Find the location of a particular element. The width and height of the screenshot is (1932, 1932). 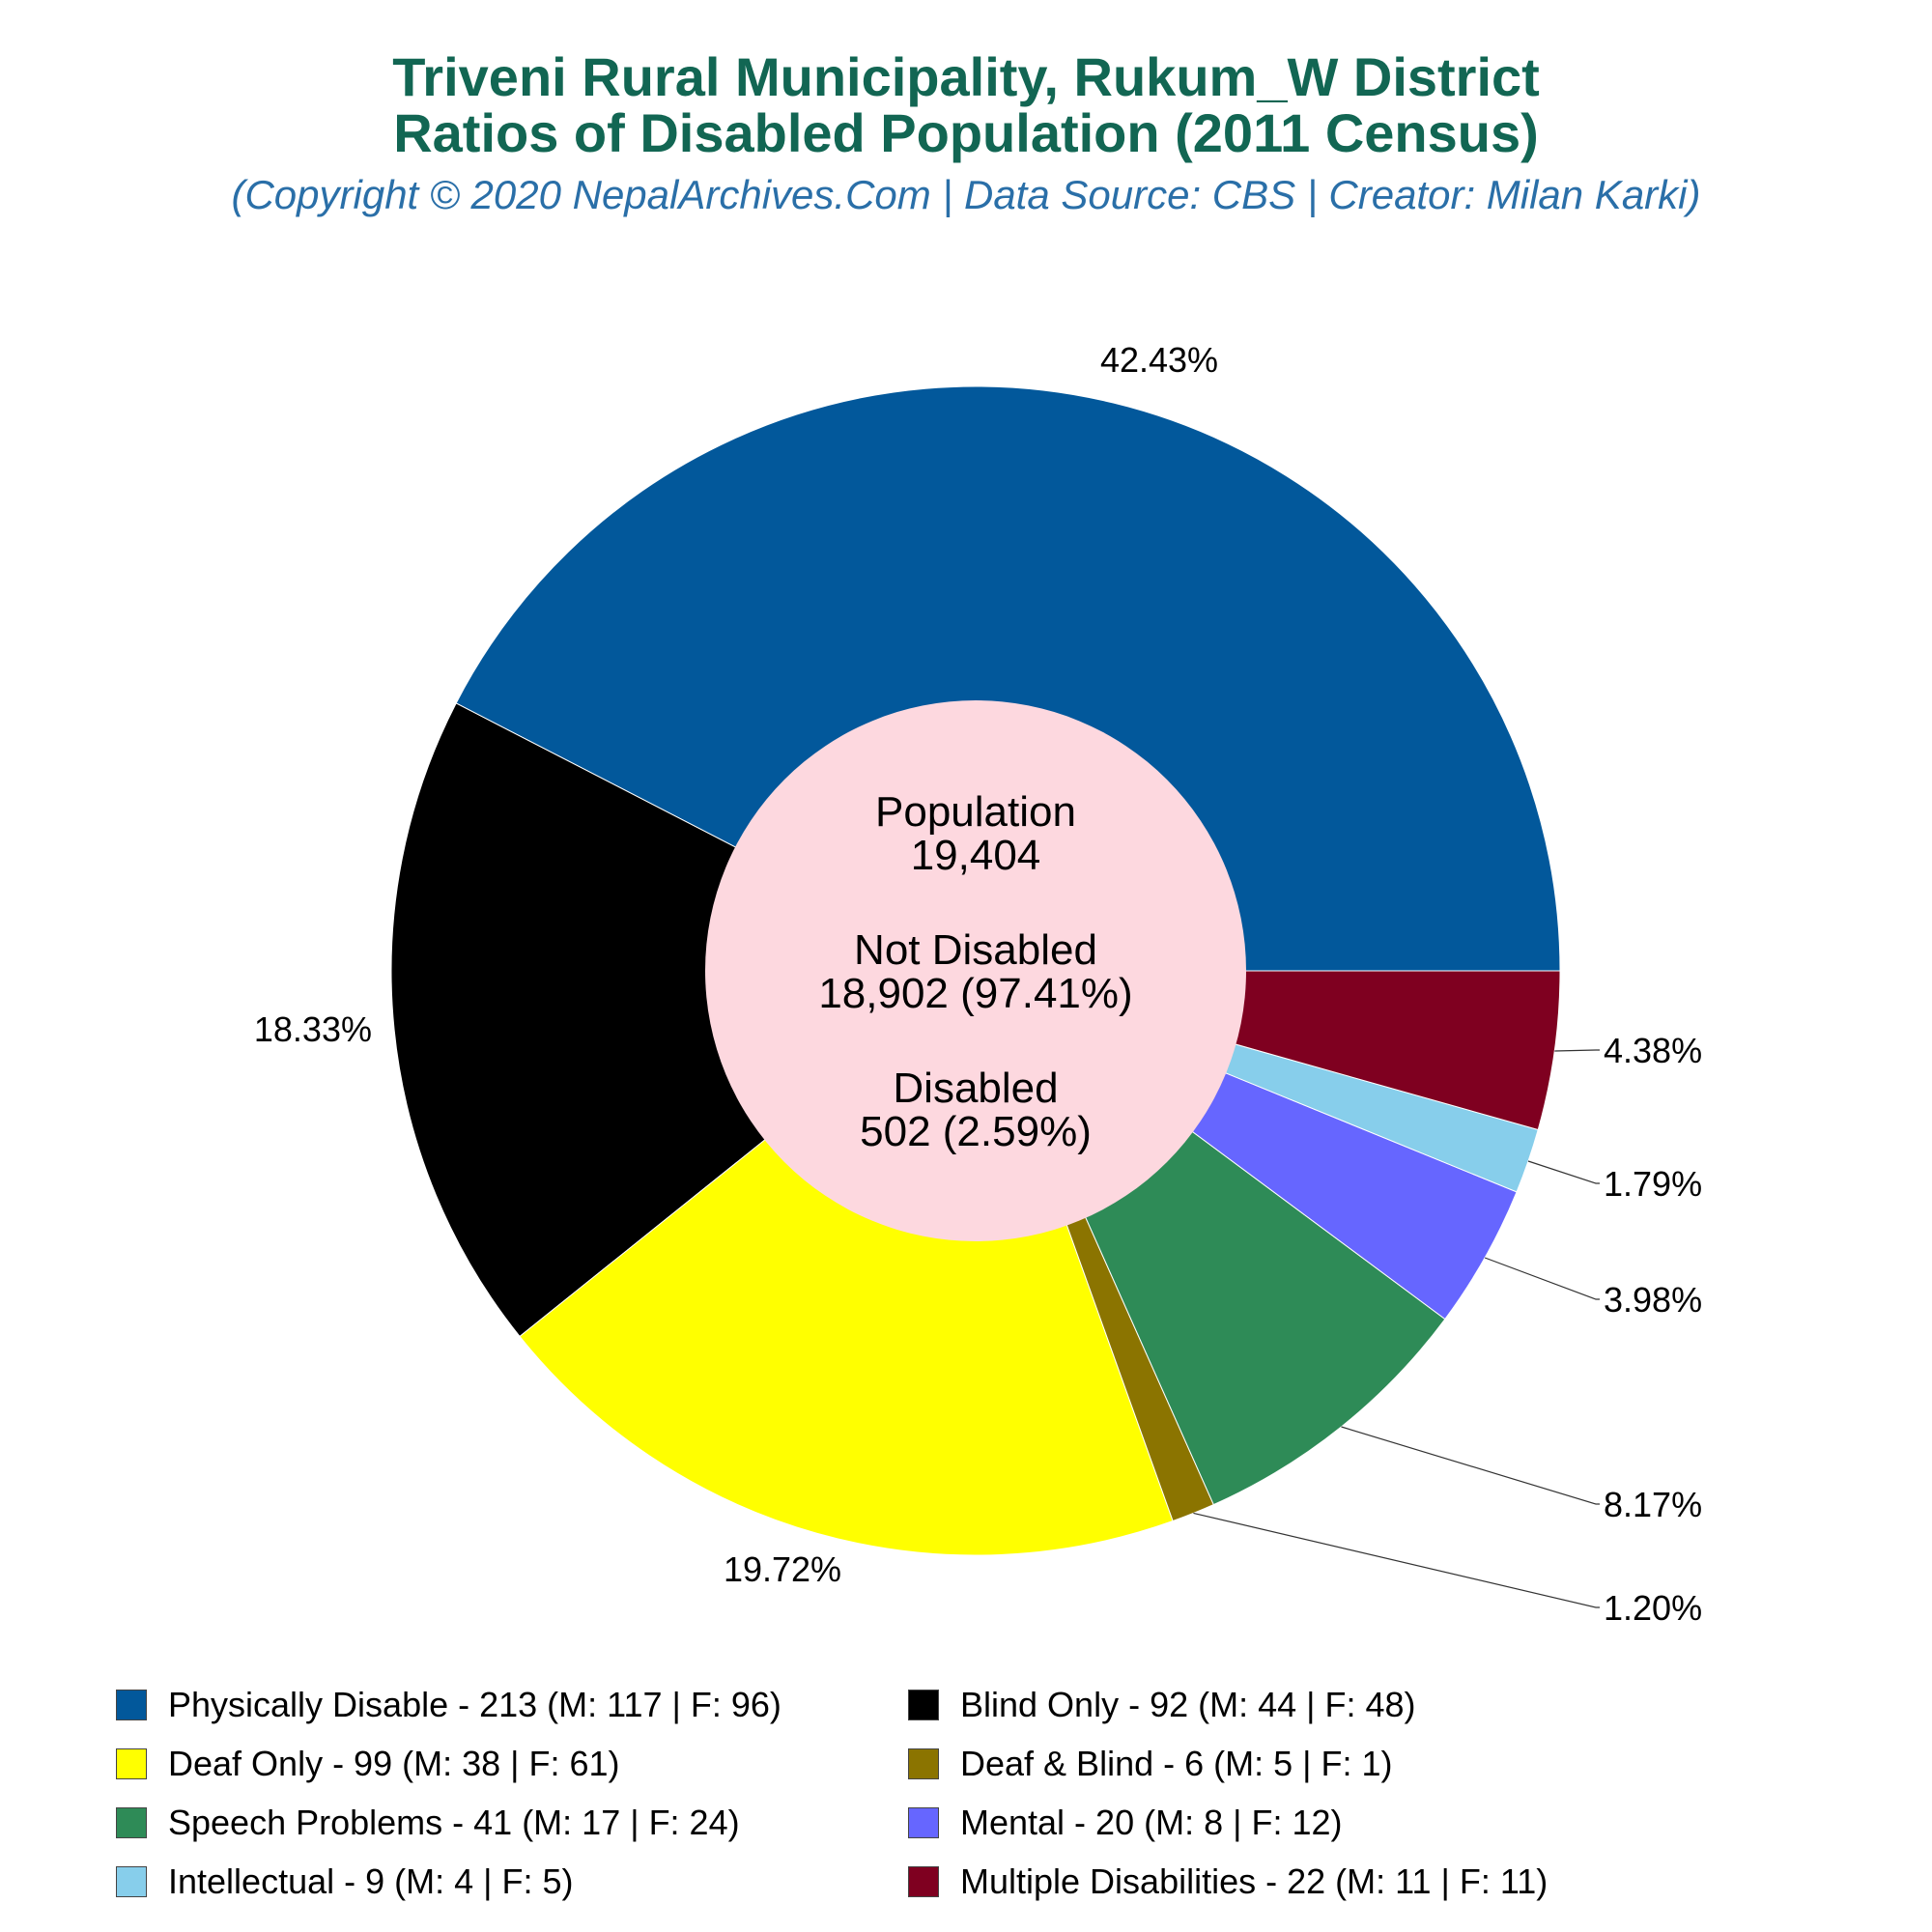

center-population-label: Population is located at coordinates (975, 812).